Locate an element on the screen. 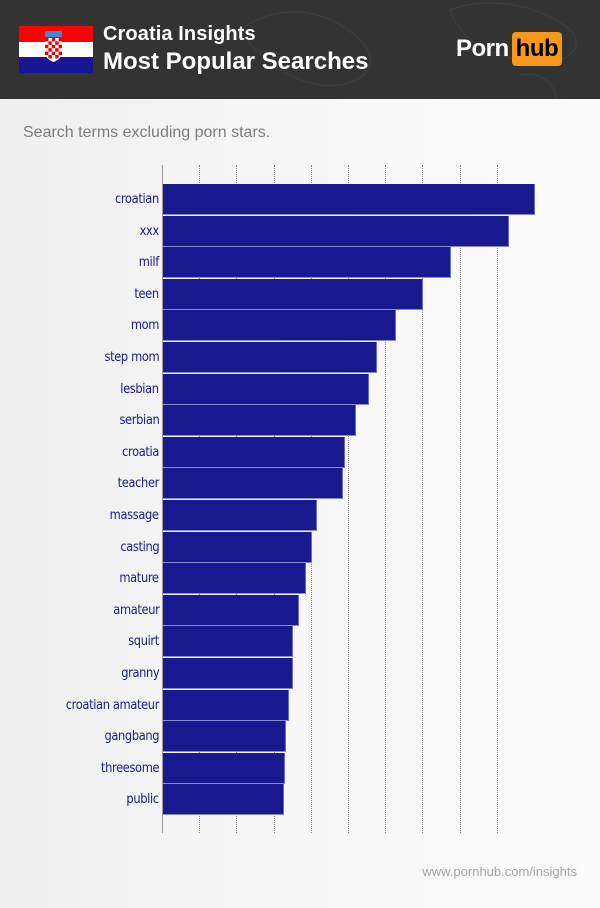  page-title-country: Croatia Insights is located at coordinates (179, 34).